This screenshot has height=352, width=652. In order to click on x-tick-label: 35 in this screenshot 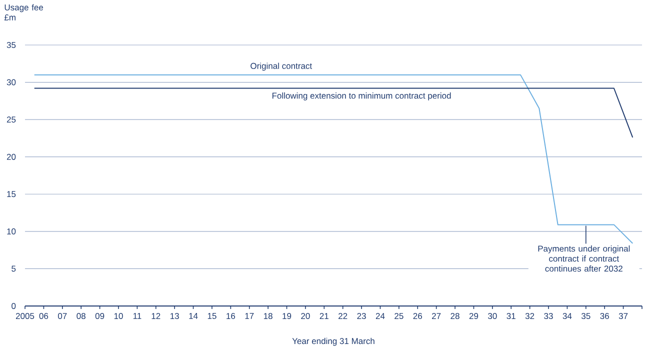, I will do `click(586, 316)`.